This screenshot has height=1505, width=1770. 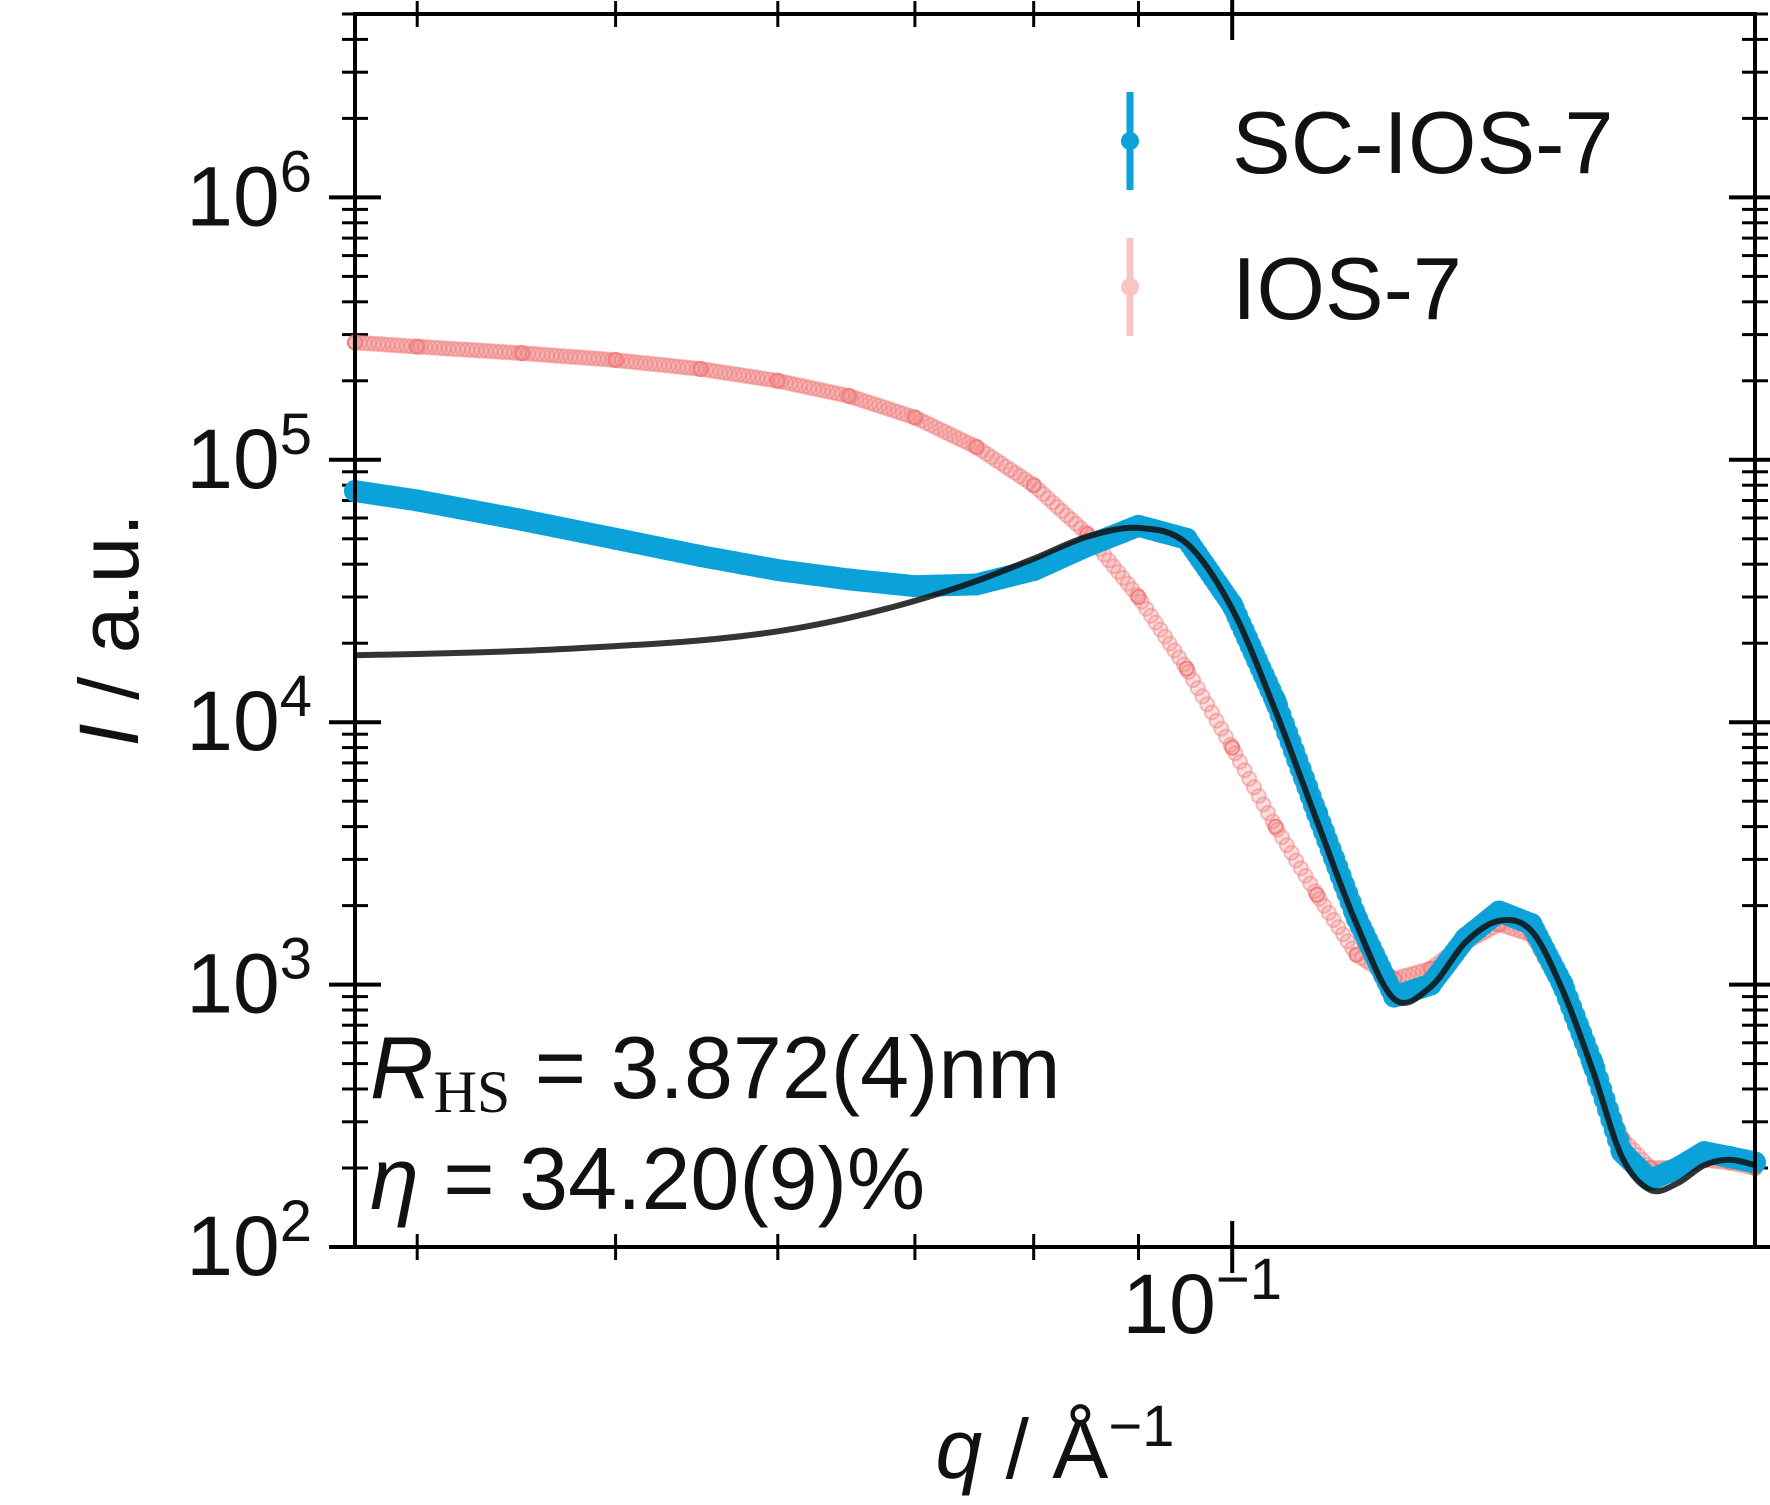 I want to click on legend-label-sc-ios-7: SC-IOS-7, so click(x=1422, y=142).